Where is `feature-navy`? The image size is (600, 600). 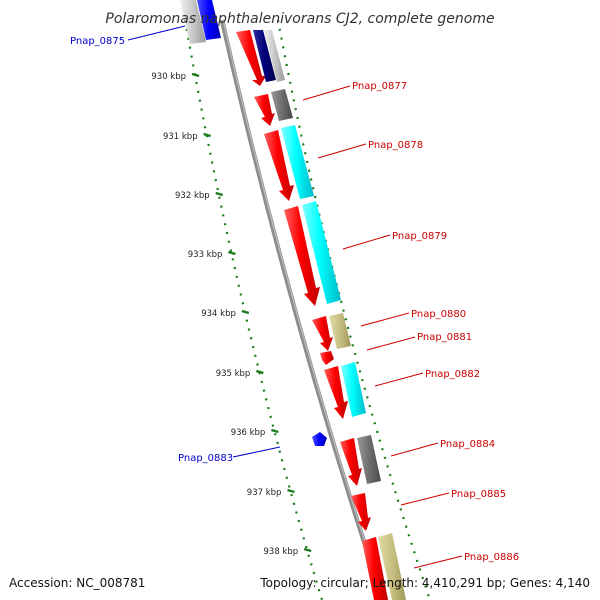
feature-navy is located at coordinates (264, 56).